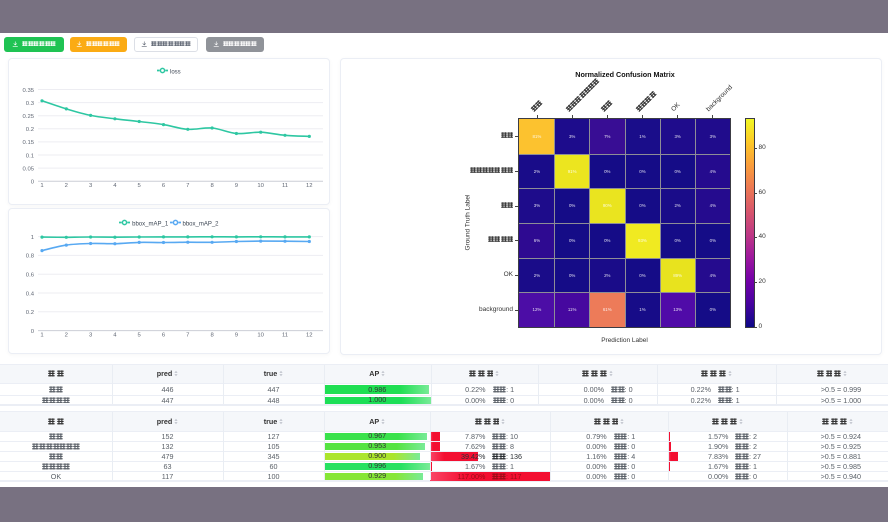  Describe the element at coordinates (29, 169) in the screenshot. I see `svg-text: 0.05` at that location.